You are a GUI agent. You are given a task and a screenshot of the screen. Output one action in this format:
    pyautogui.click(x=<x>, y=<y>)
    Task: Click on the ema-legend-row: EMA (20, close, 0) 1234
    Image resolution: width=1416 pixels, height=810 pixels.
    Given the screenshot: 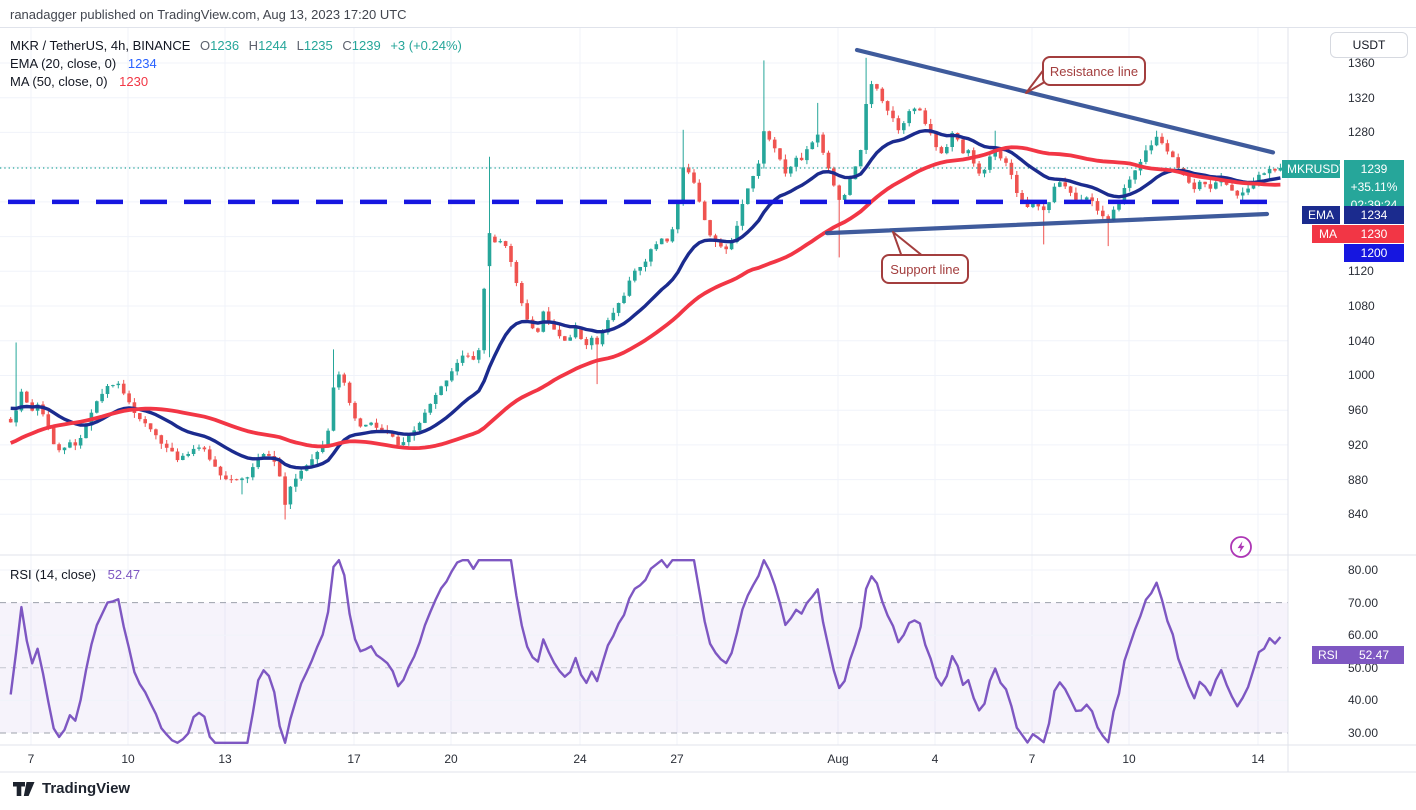 What is the action you would take?
    pyautogui.click(x=83, y=63)
    